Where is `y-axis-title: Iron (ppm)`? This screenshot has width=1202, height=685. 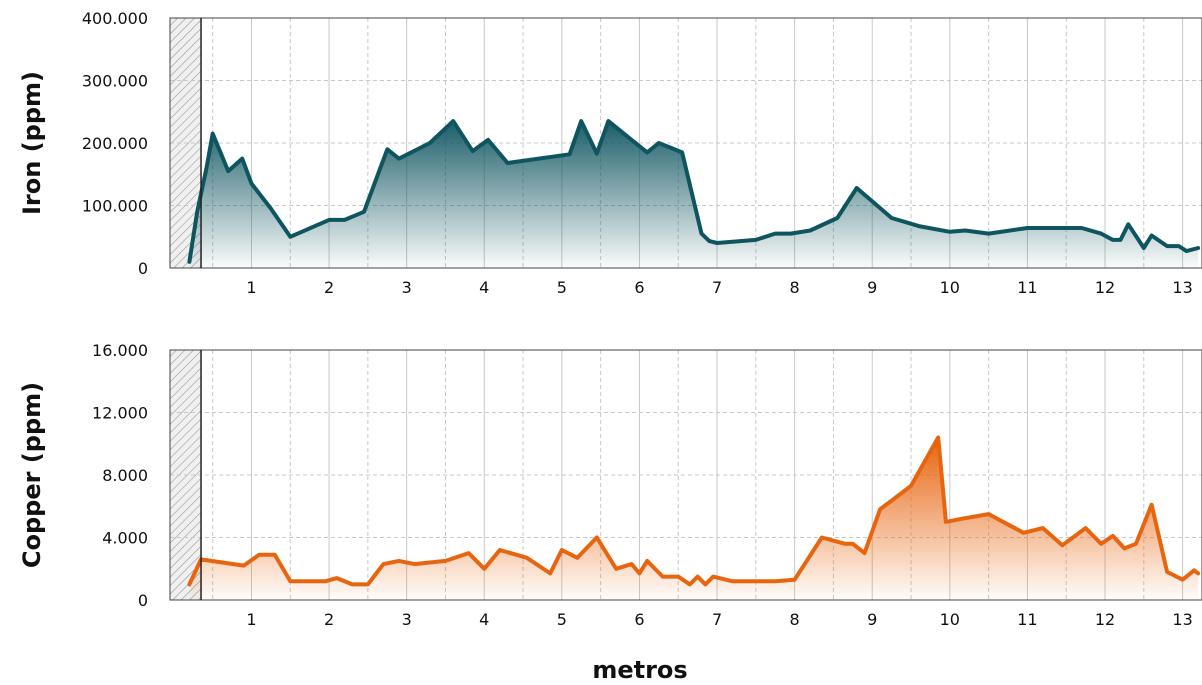 y-axis-title: Iron (ppm) is located at coordinates (32, 143).